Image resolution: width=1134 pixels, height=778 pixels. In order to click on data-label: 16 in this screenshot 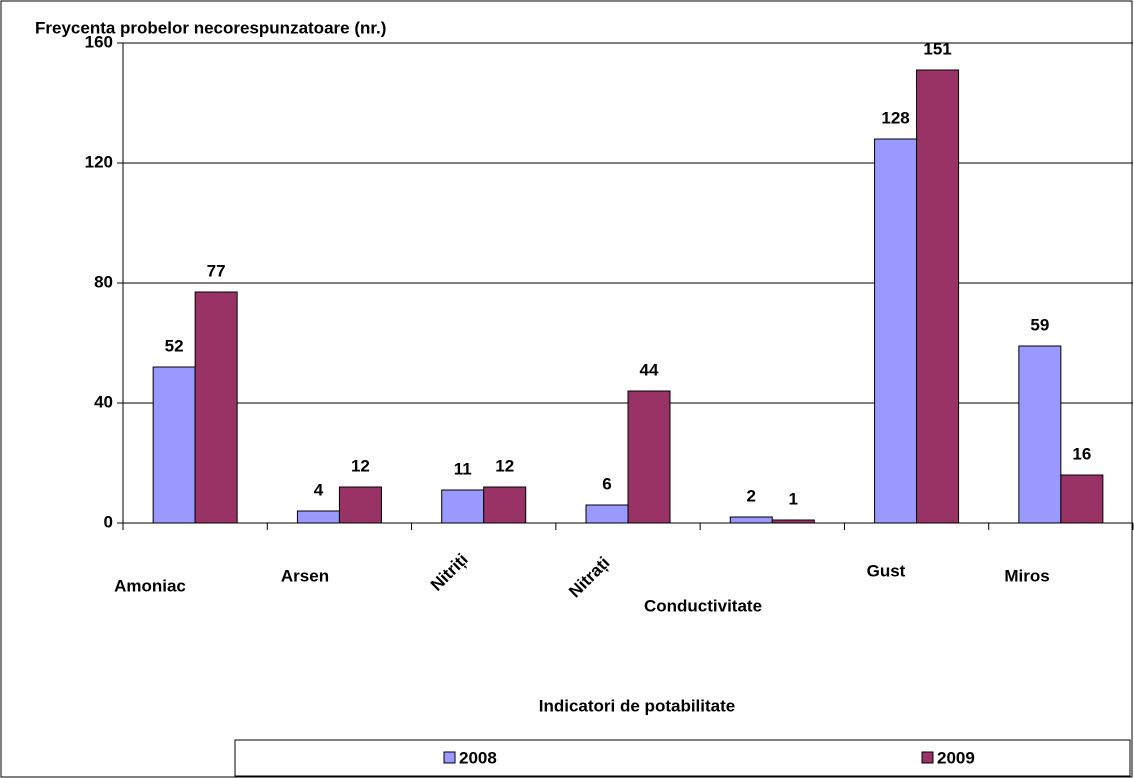, I will do `click(1081, 453)`.